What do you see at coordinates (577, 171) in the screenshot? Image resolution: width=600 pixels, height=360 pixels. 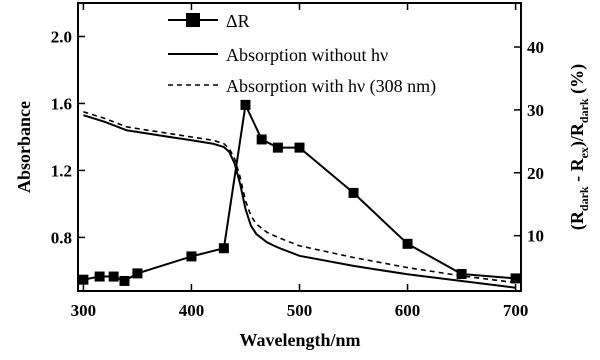 I see `y-right-title-part: - R` at bounding box center [577, 171].